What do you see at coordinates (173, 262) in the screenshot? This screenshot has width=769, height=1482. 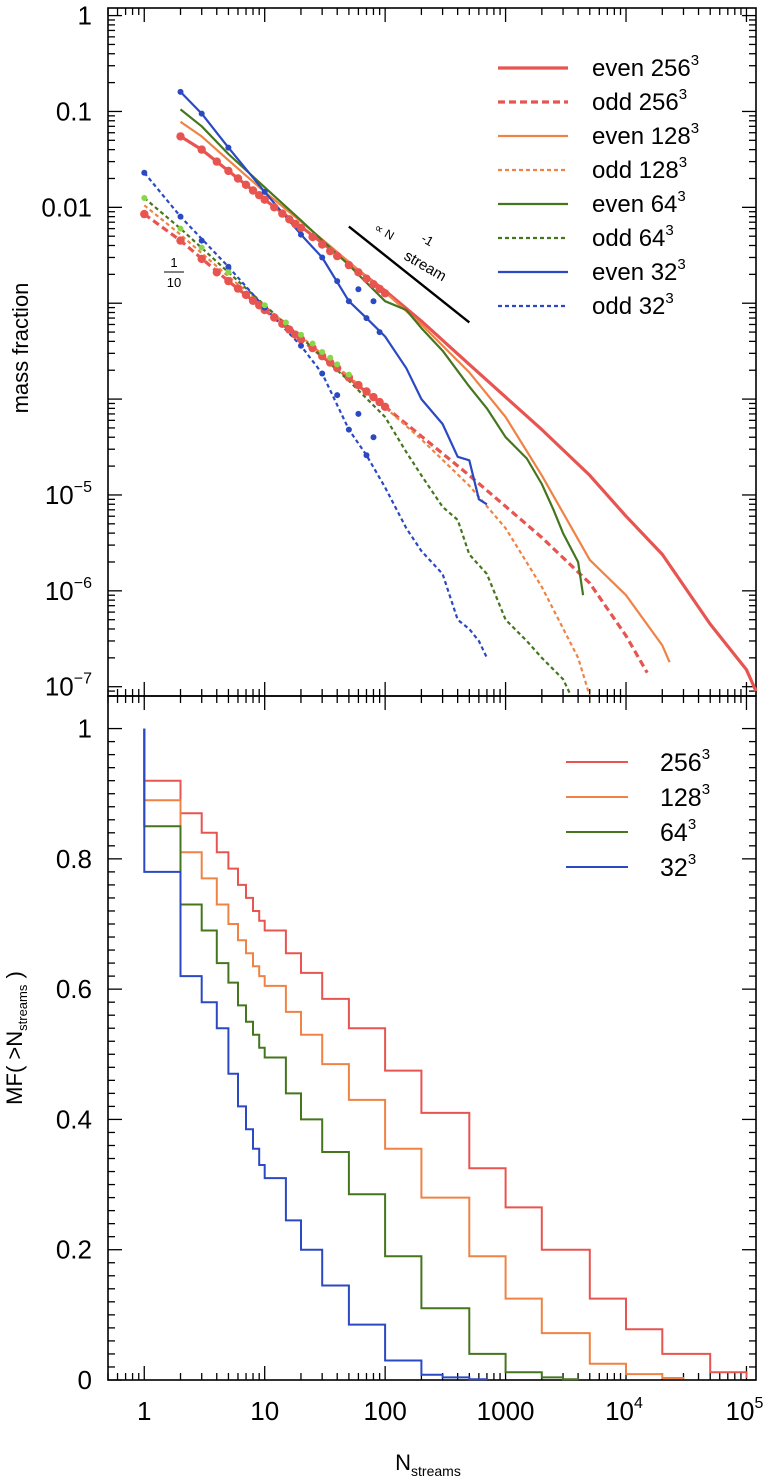 I see `fraction-numerator: 1` at bounding box center [173, 262].